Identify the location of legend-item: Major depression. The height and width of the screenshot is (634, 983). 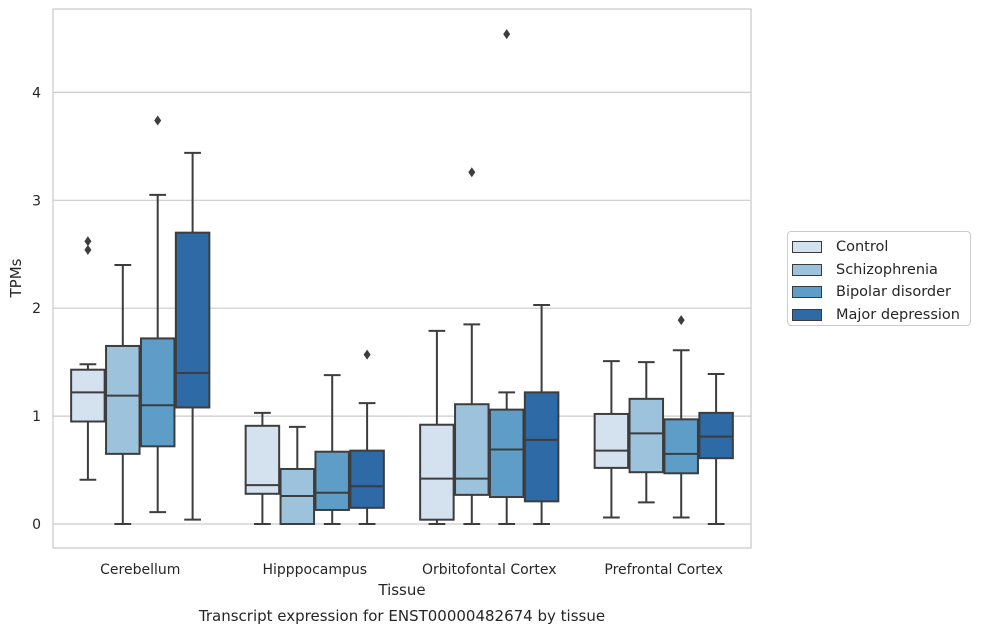
(881, 315).